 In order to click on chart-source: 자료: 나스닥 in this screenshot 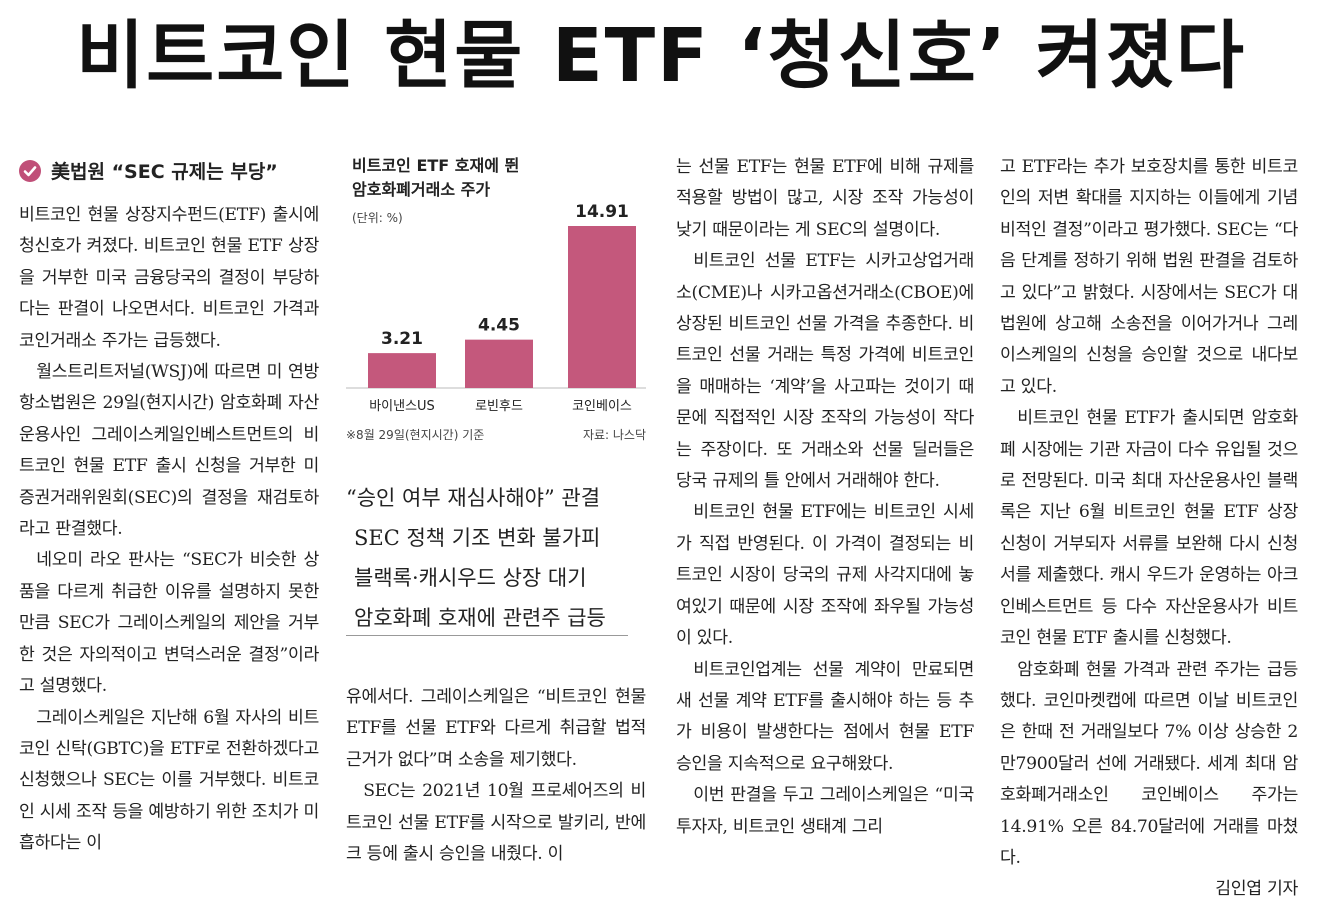, I will do `click(614, 435)`.